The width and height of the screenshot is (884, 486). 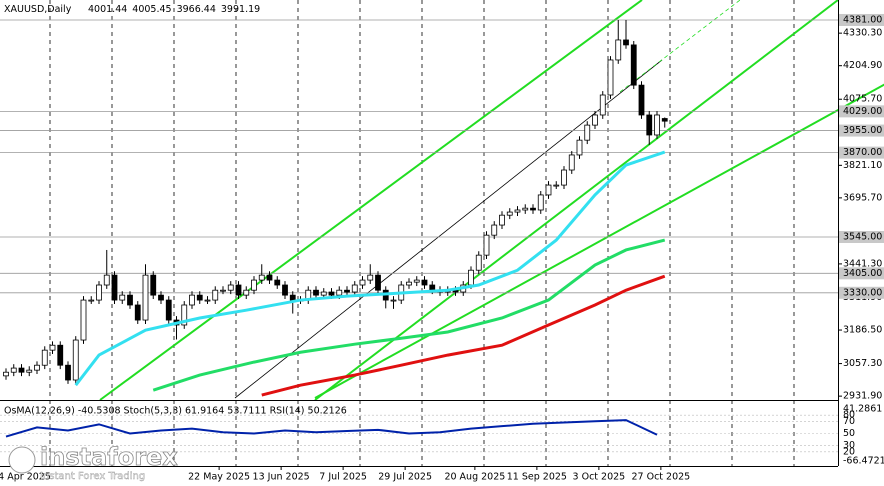 What do you see at coordinates (537, 477) in the screenshot?
I see `x-tick-label: 11 Sep 2025` at bounding box center [537, 477].